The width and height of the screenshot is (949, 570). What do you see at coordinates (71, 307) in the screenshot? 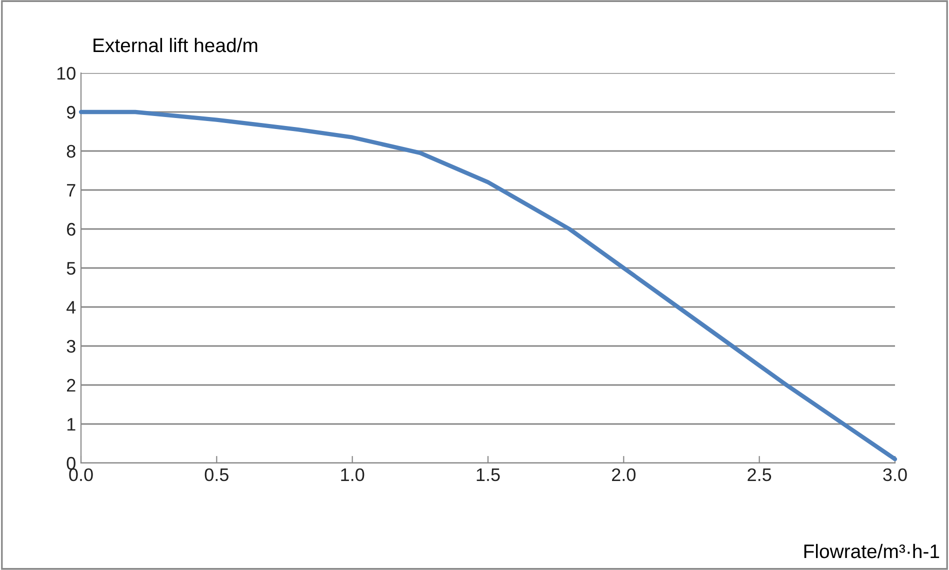
I see `y-tick-label: 4` at bounding box center [71, 307].